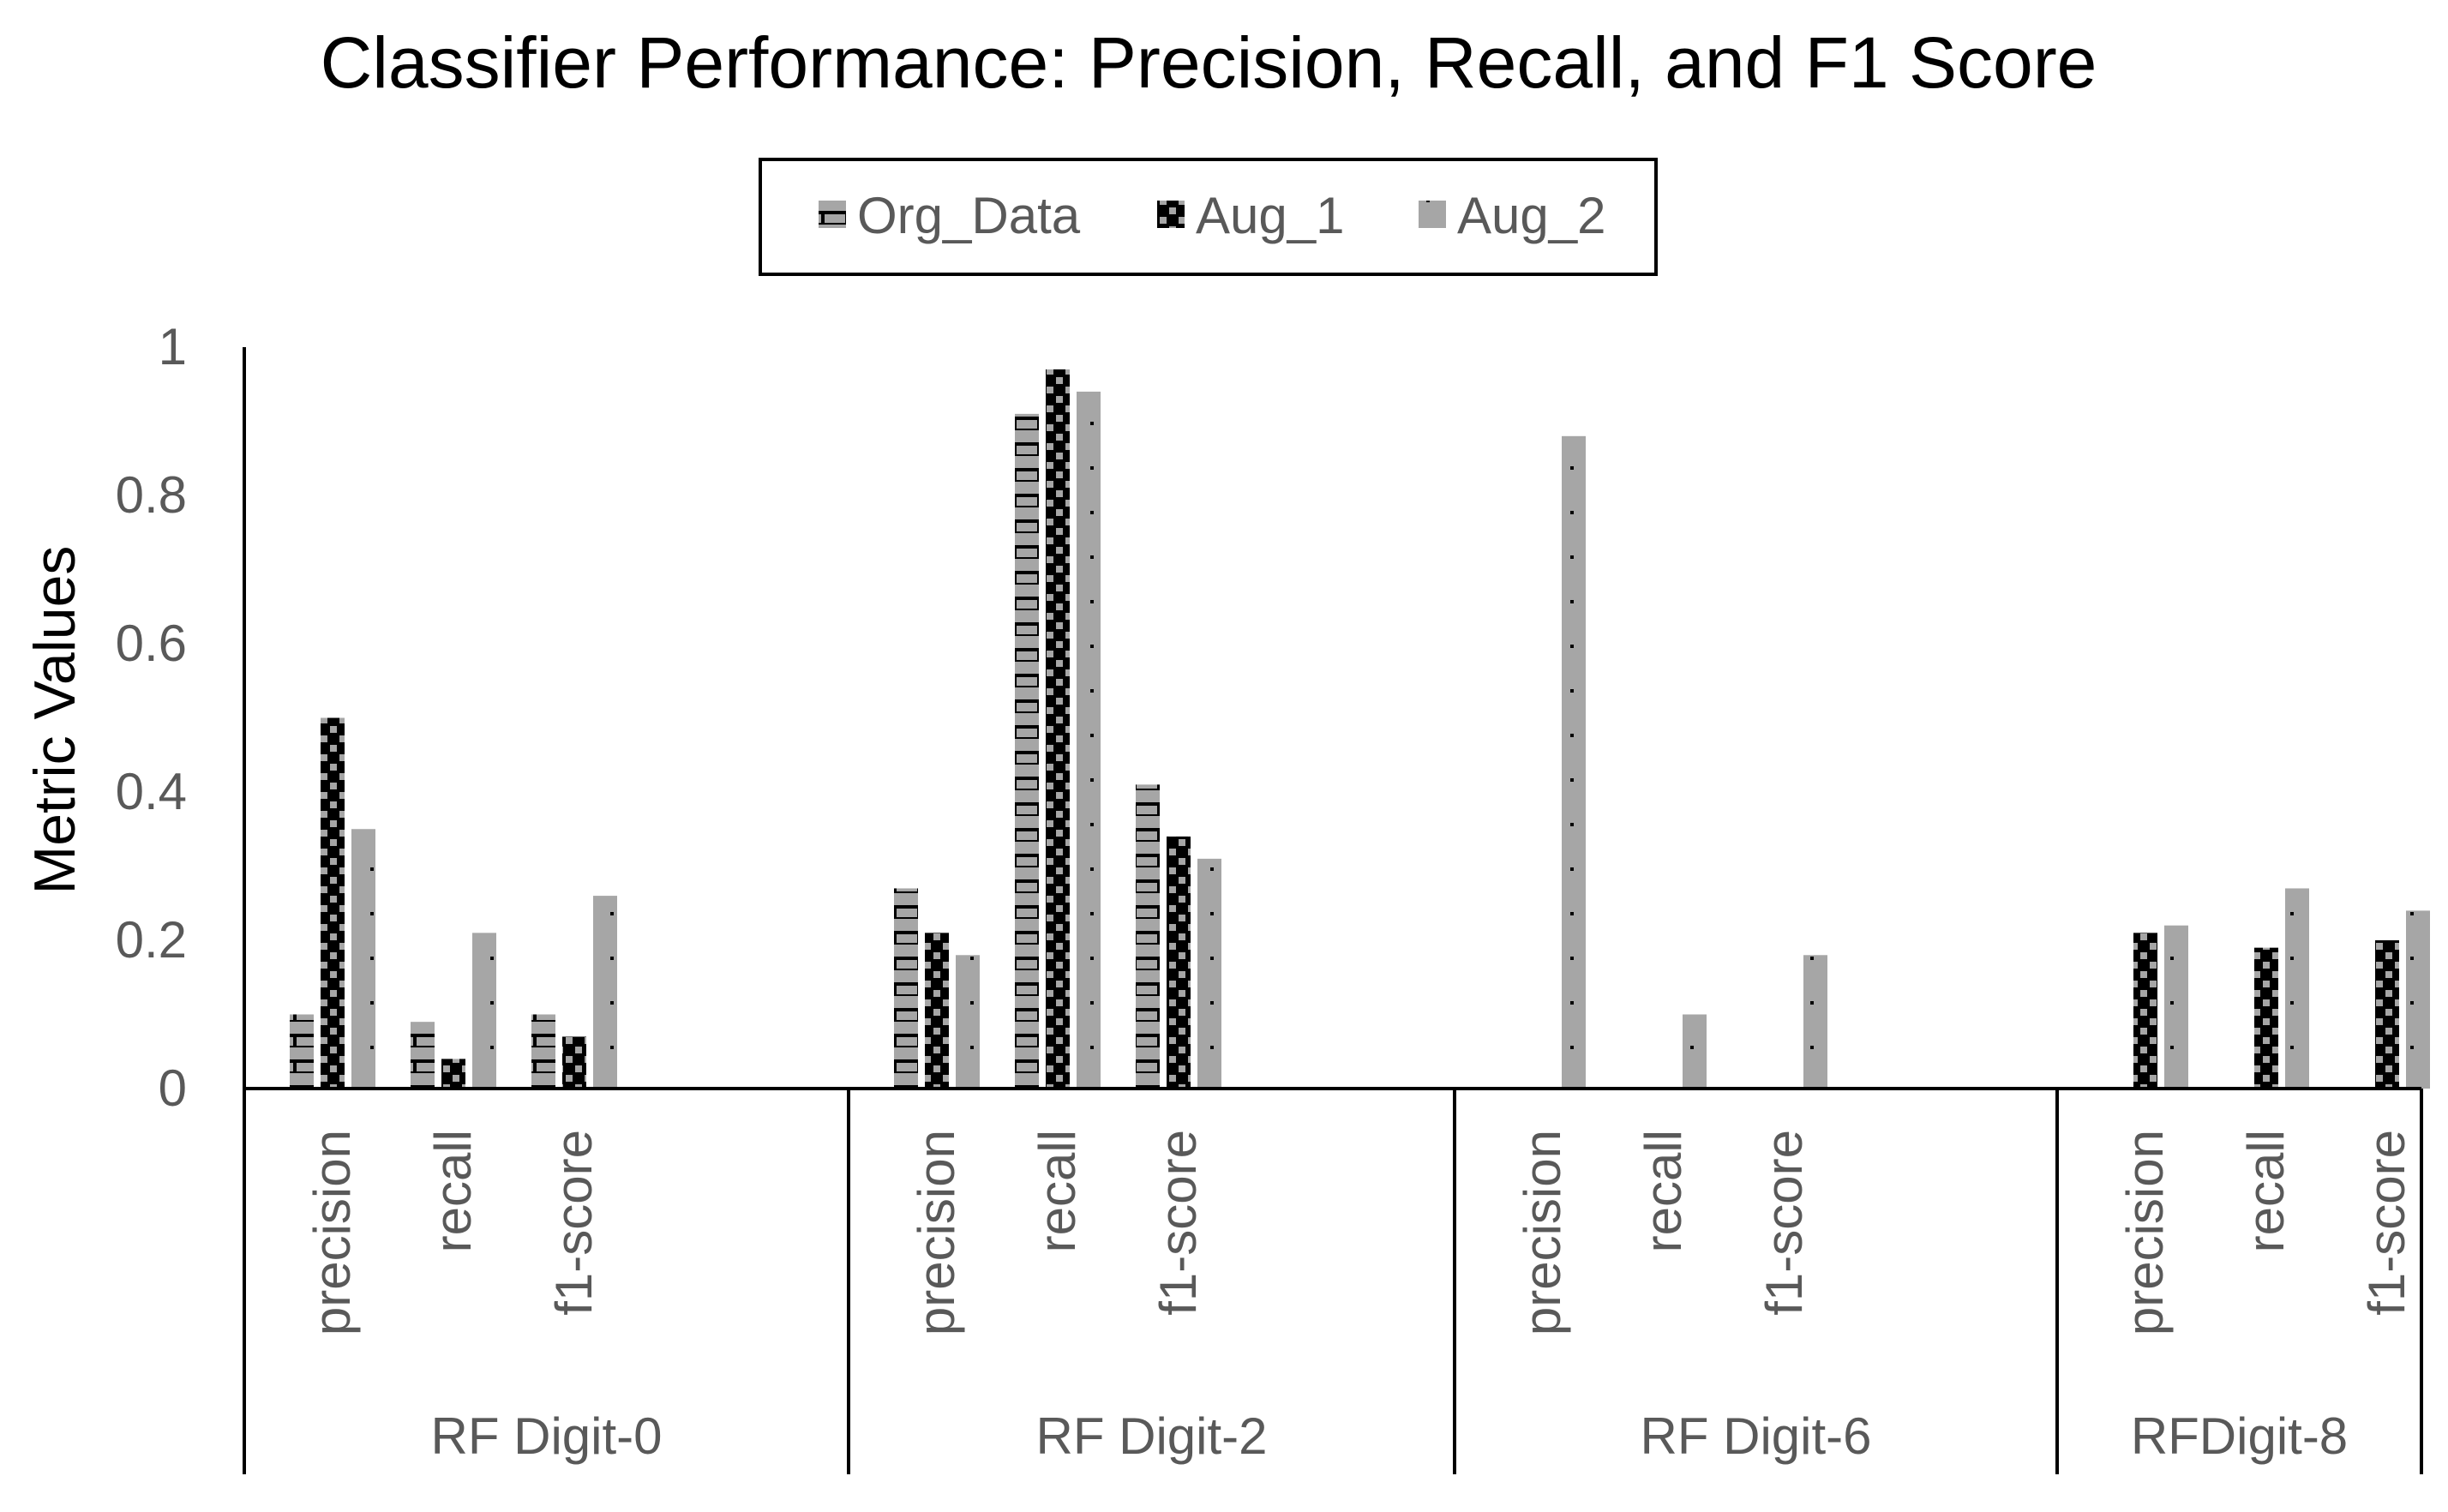 The width and height of the screenshot is (2448, 1512). I want to click on legend-items: Org_Data Aug_1 Aug_2, so click(1212, 215).